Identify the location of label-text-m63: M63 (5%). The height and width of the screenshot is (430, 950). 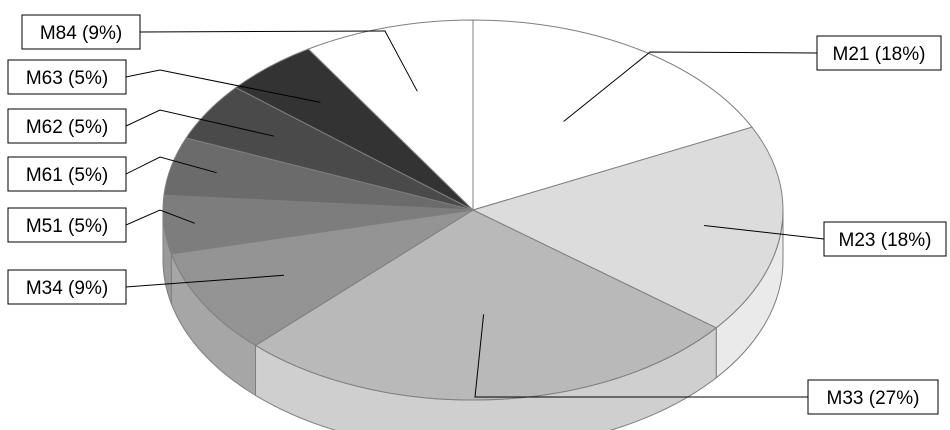
(67, 78).